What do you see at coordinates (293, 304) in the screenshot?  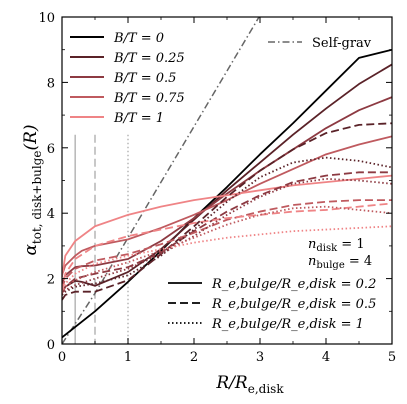 I see `legend-ratio-label: R_e,bulge/R_e,disk = 0.5` at bounding box center [293, 304].